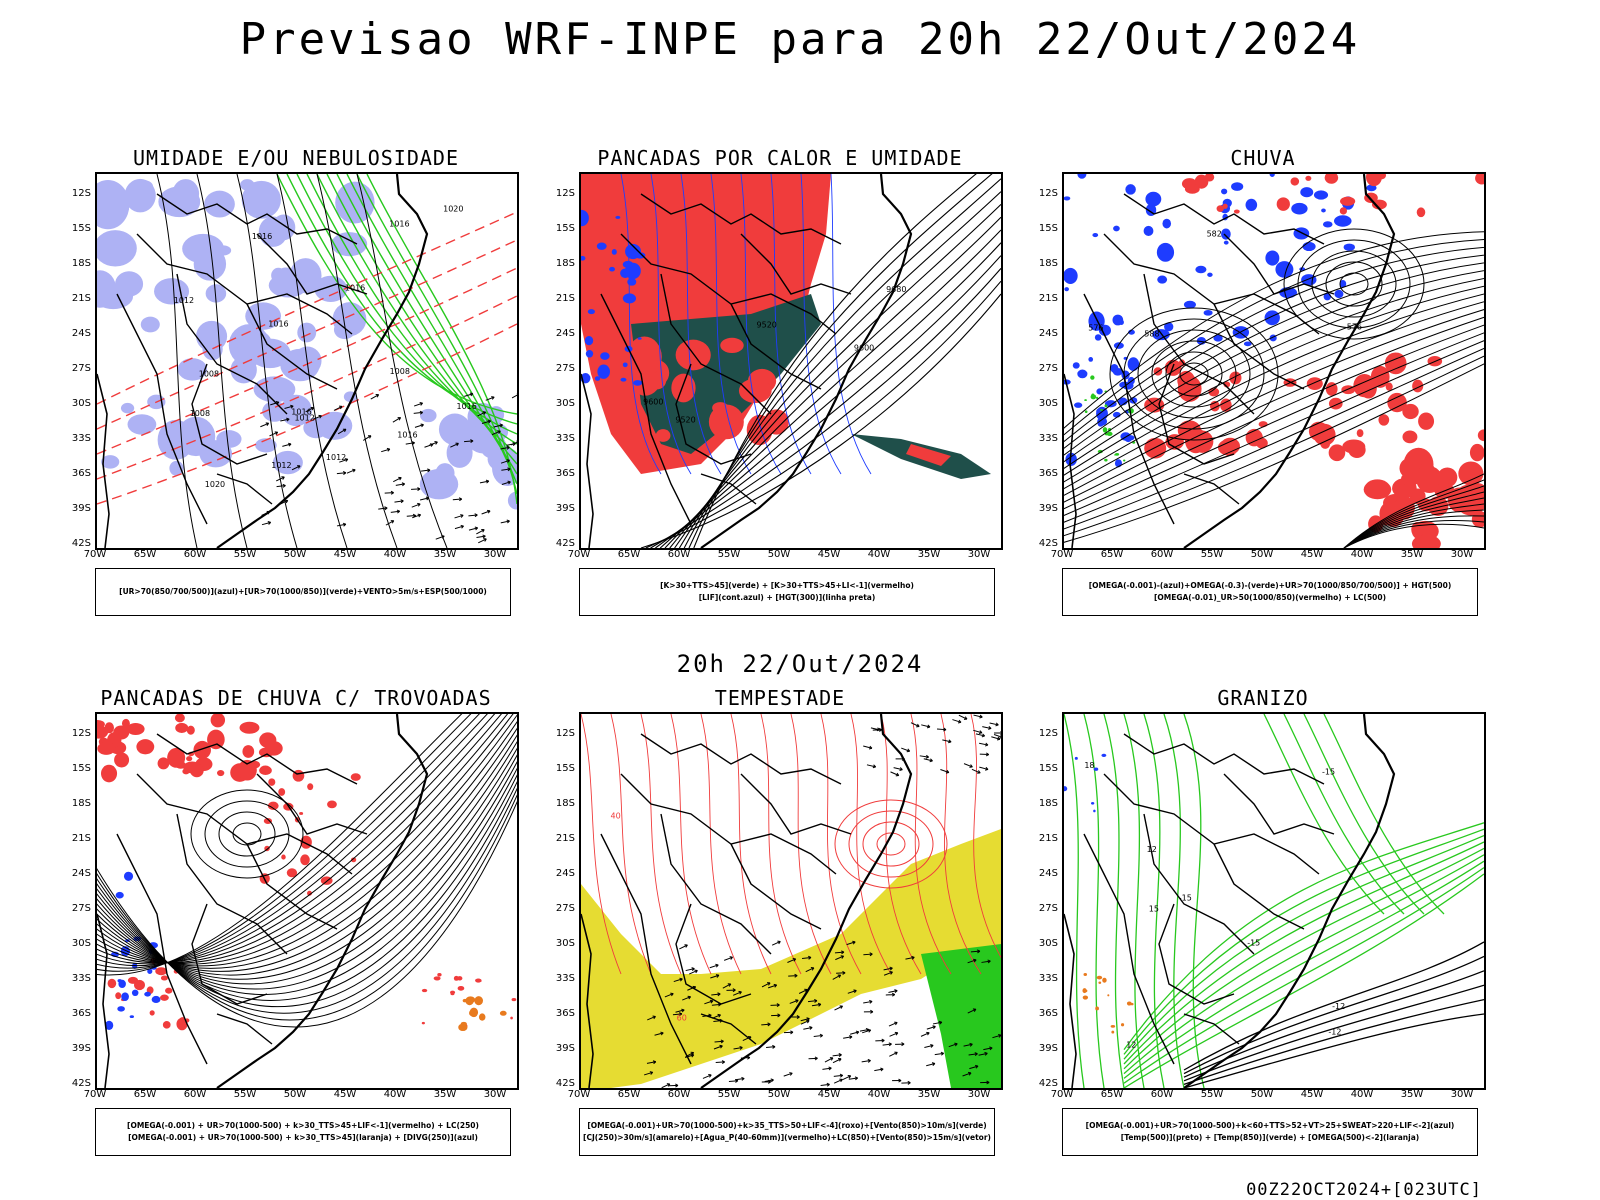 Image resolution: width=1600 pixels, height=1200 pixels. What do you see at coordinates (653, 401) in the screenshot?
I see `contour-label: 9600` at bounding box center [653, 401].